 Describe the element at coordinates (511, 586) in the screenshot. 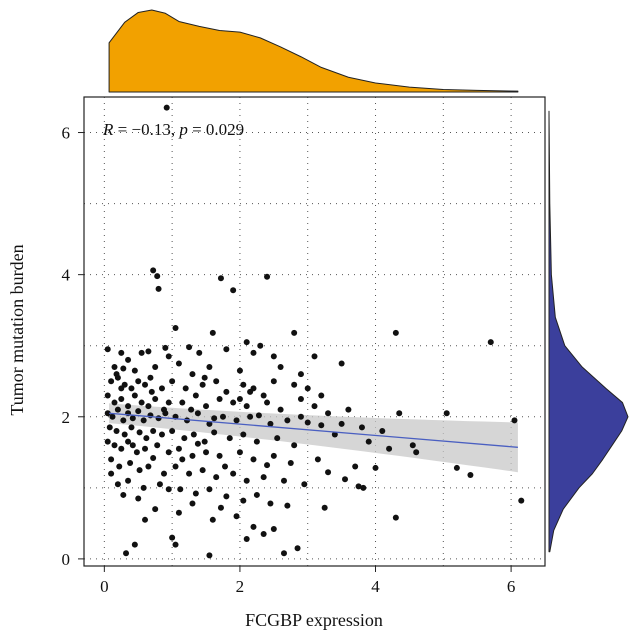

I see `x-tick-label: 6` at that location.